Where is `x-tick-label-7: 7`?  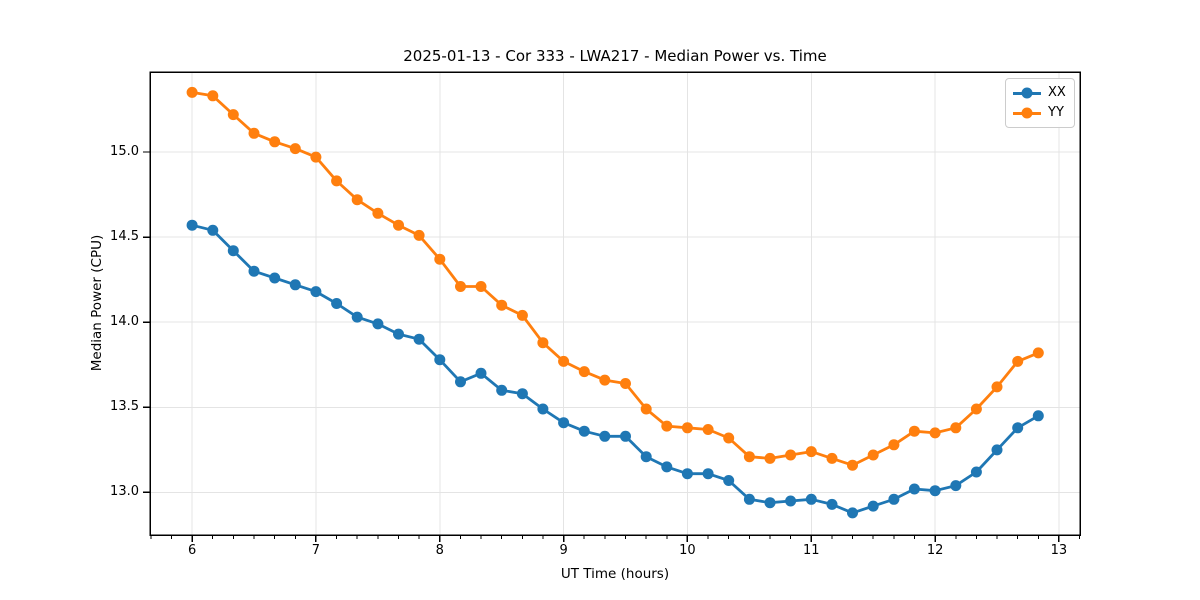
x-tick-label-7: 7 is located at coordinates (316, 550).